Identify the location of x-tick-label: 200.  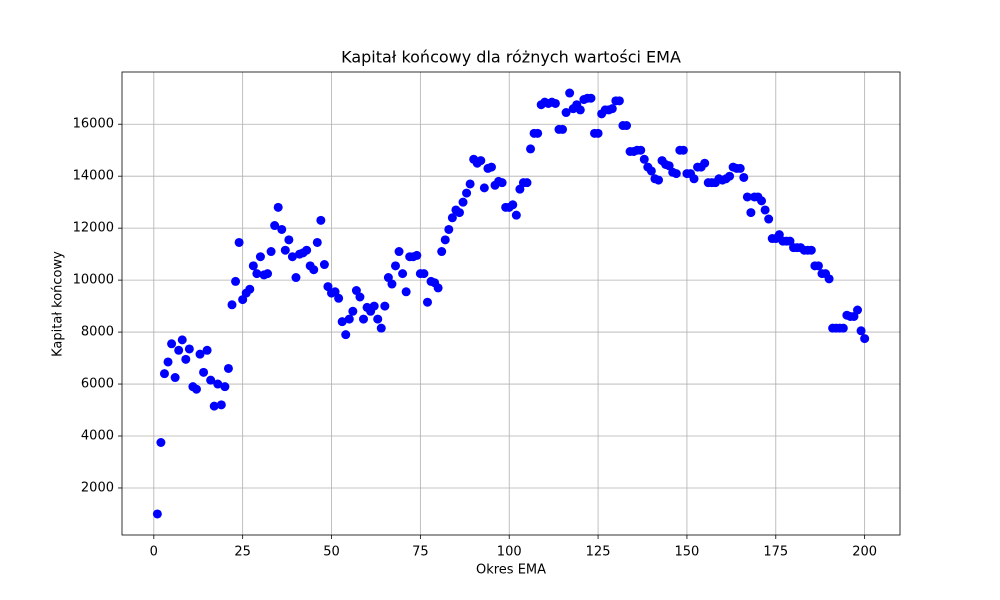
(864, 552).